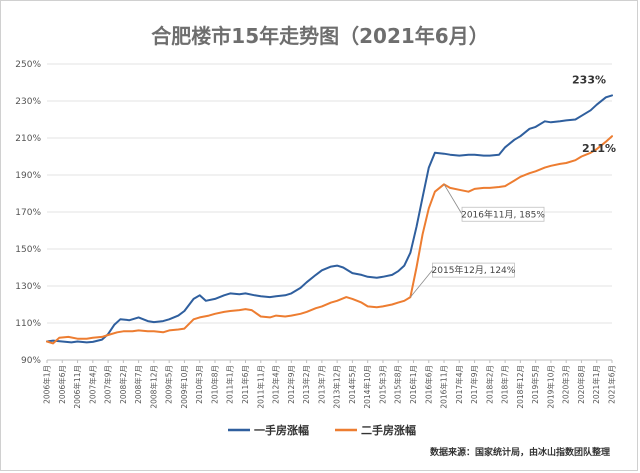 The image size is (640, 473). What do you see at coordinates (199, 384) in the screenshot?
I see `x-tick-label: 2010年3月` at bounding box center [199, 384].